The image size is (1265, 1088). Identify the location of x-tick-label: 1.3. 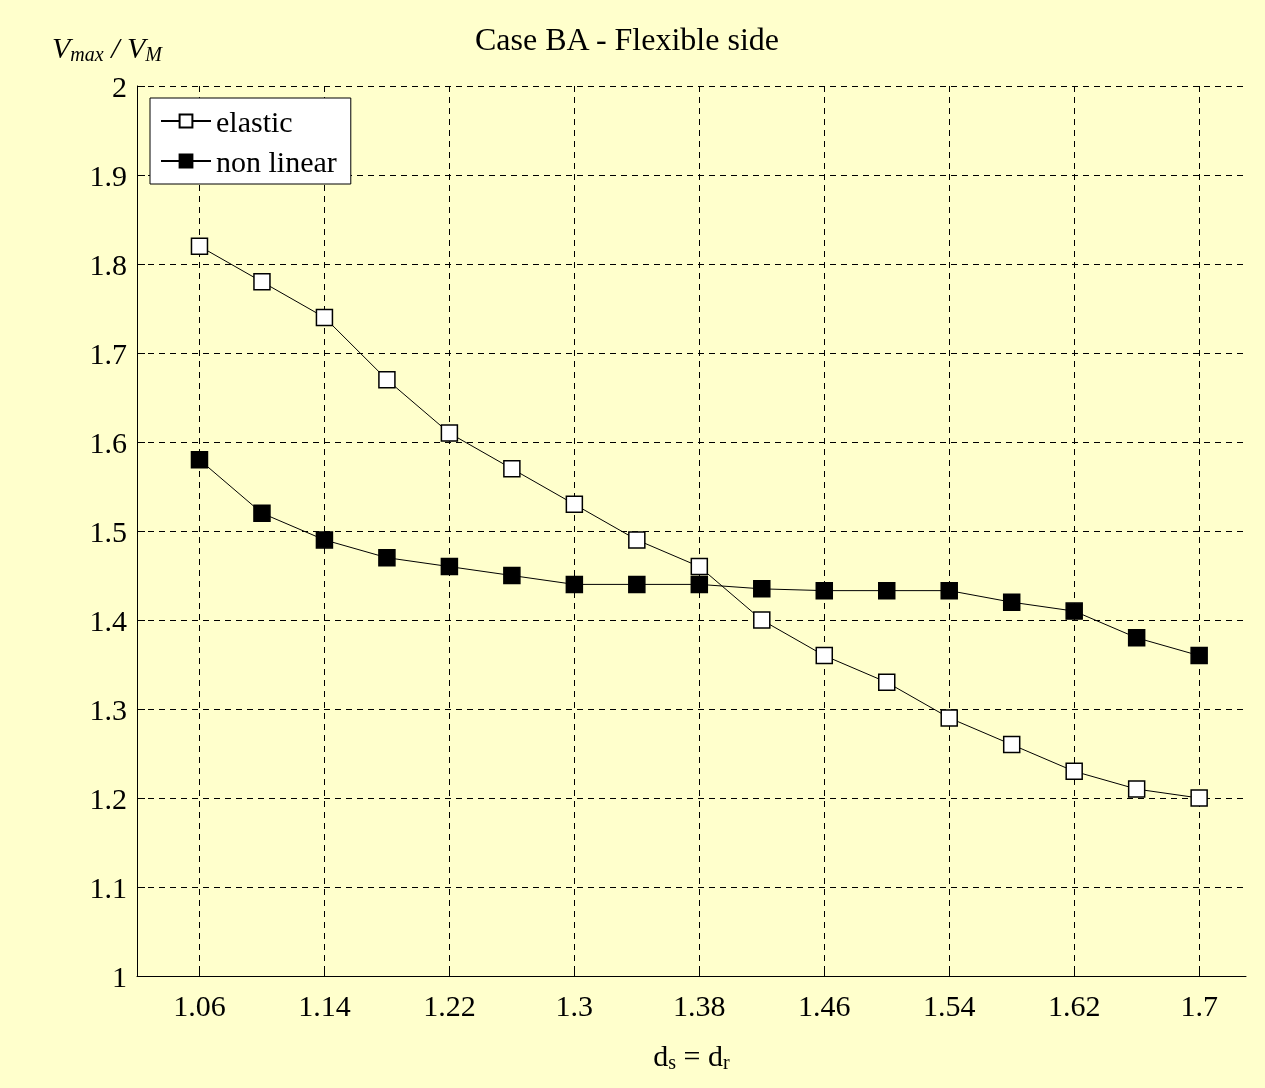
(574, 1005).